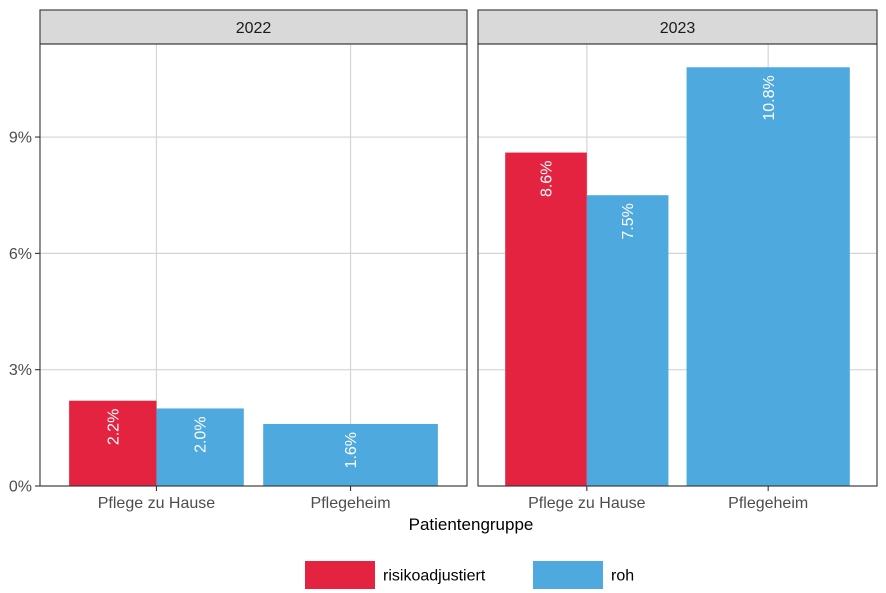 Image resolution: width=886 pixels, height=593 pixels. Describe the element at coordinates (201, 434) in the screenshot. I see `bar-value-label: 2.0%` at that location.